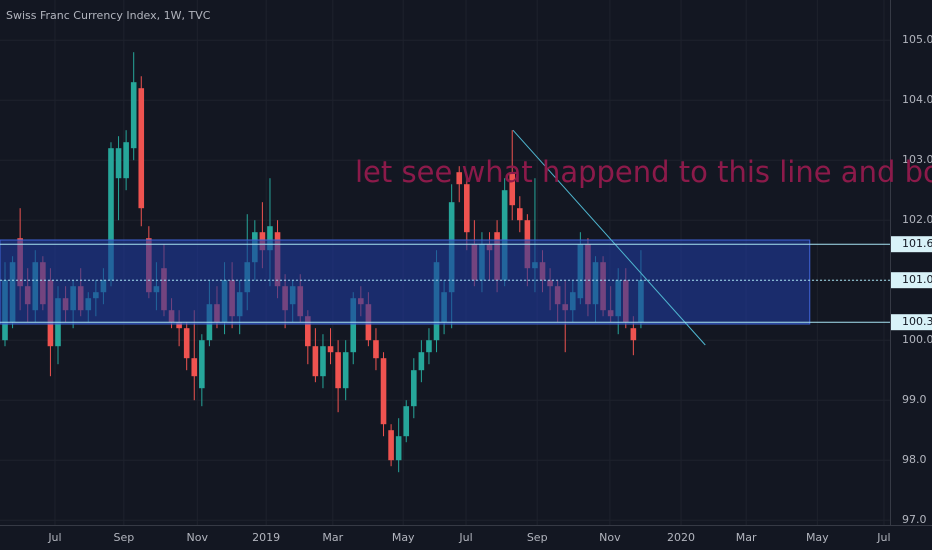  I want to click on chart-title: Swiss Franc Currency Index, 1W, TVC, so click(108, 15).